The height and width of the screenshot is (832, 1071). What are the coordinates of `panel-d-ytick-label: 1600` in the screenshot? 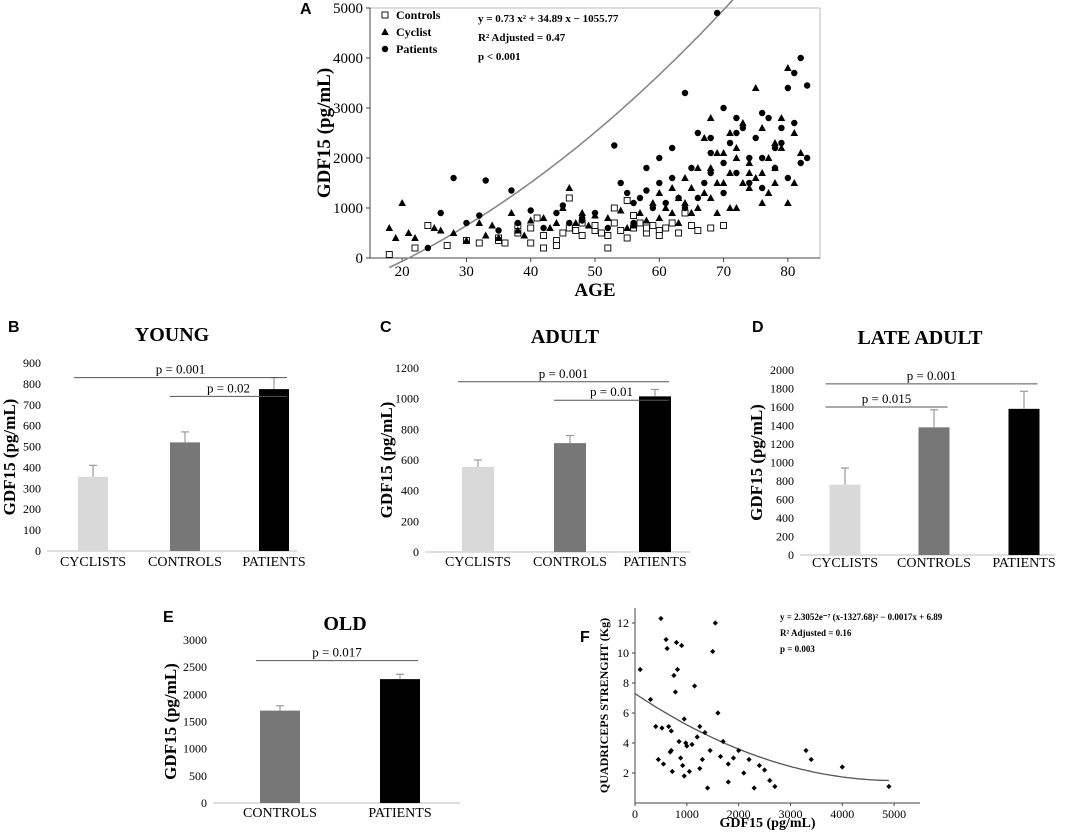 It's located at (782, 407).